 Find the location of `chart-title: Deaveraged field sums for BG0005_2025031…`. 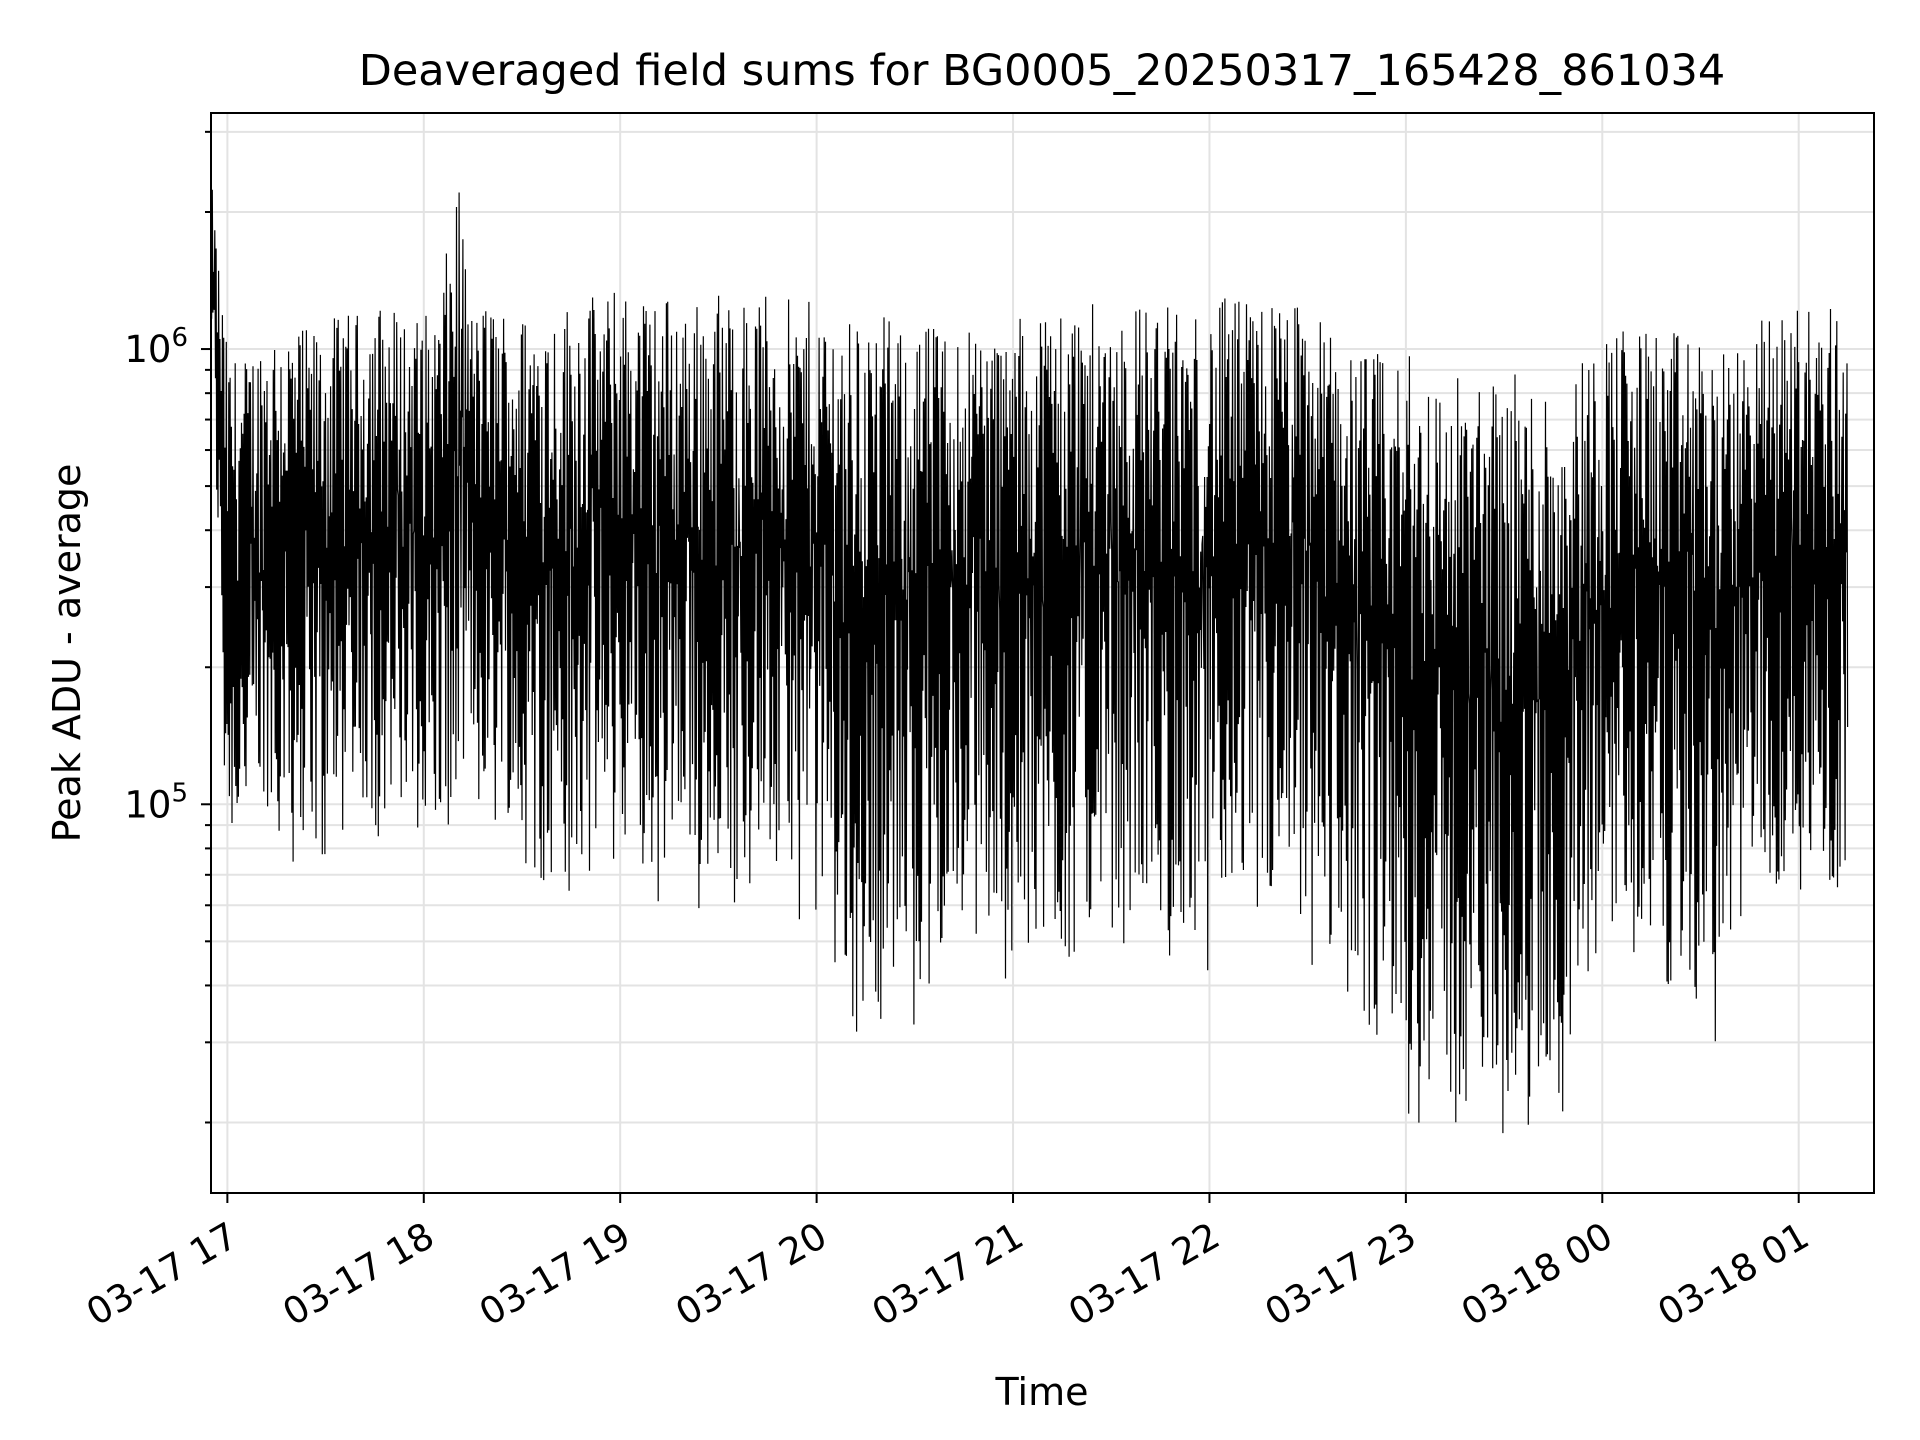

chart-title: Deaveraged field sums for BG0005_2025031… is located at coordinates (1042, 71).